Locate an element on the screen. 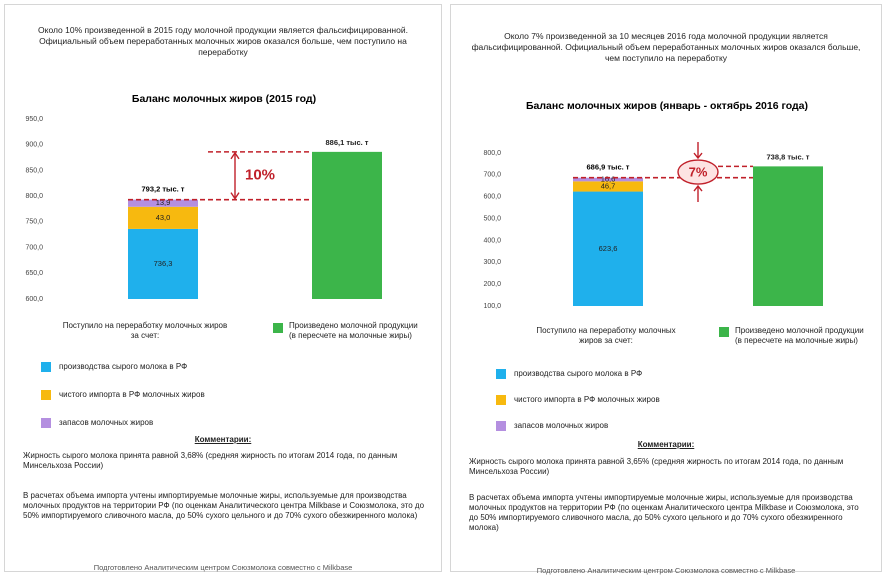  value-label: 46,7 is located at coordinates (608, 185).